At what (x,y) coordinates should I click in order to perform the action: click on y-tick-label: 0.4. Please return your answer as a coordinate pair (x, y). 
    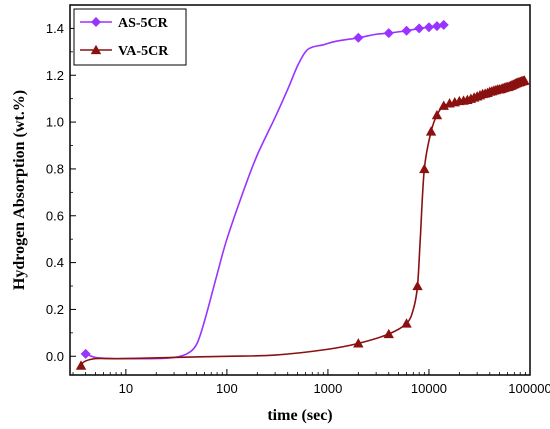
    Looking at the image, I should click on (55, 262).